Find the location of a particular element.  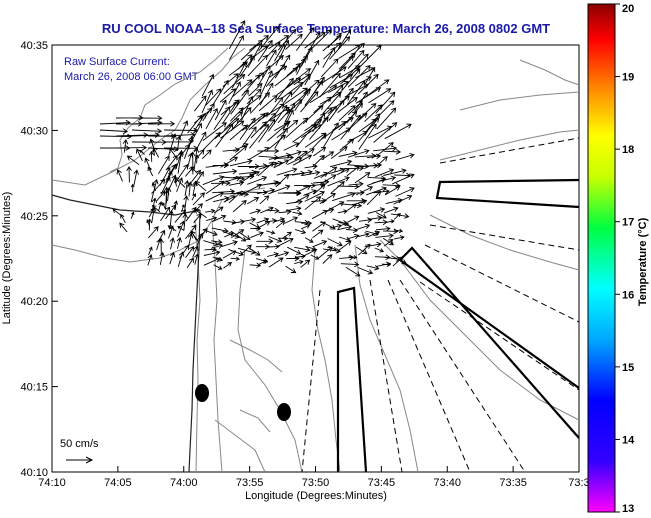

x-axis-label: Longitude (Degrees:Minutes) is located at coordinates (316, 496).